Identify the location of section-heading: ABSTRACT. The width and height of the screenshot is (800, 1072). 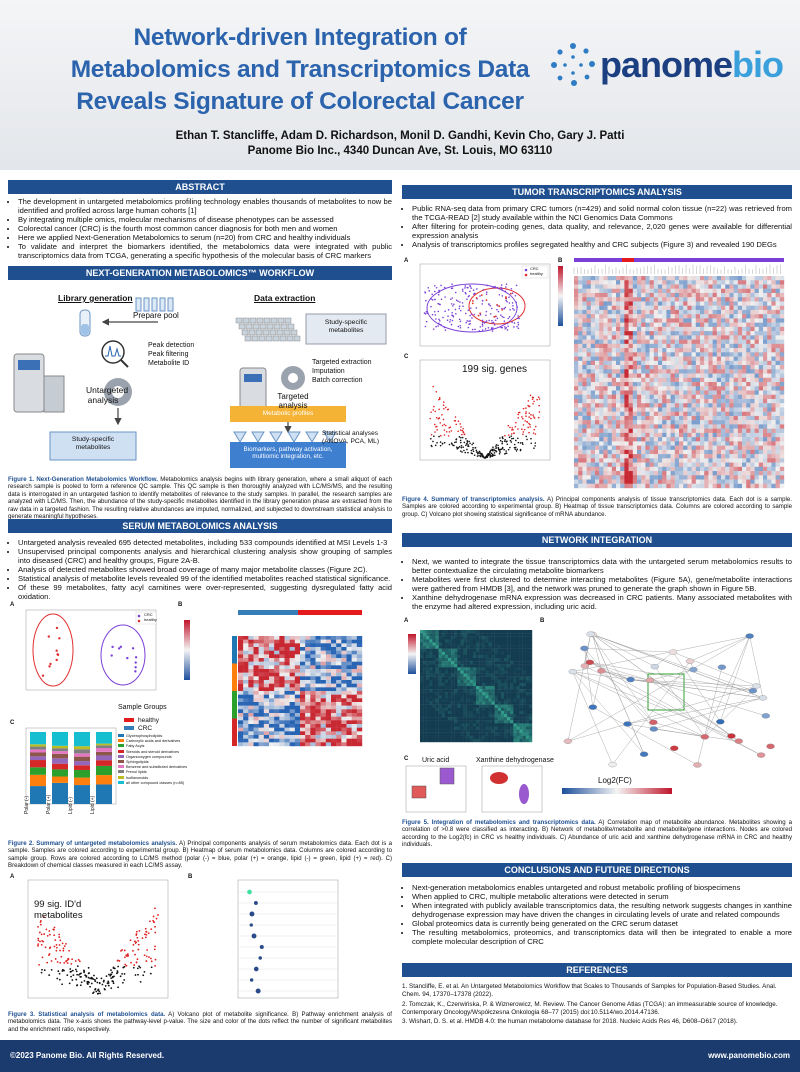
(200, 187).